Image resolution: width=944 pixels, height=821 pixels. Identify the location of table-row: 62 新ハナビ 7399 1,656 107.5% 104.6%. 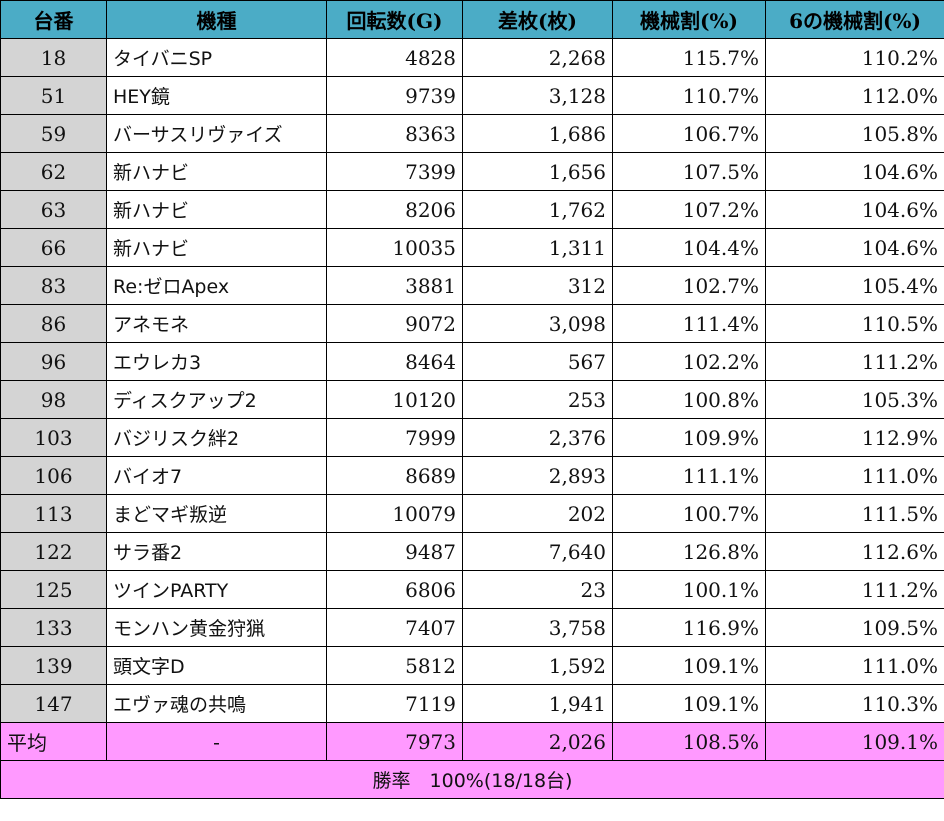
(472, 171).